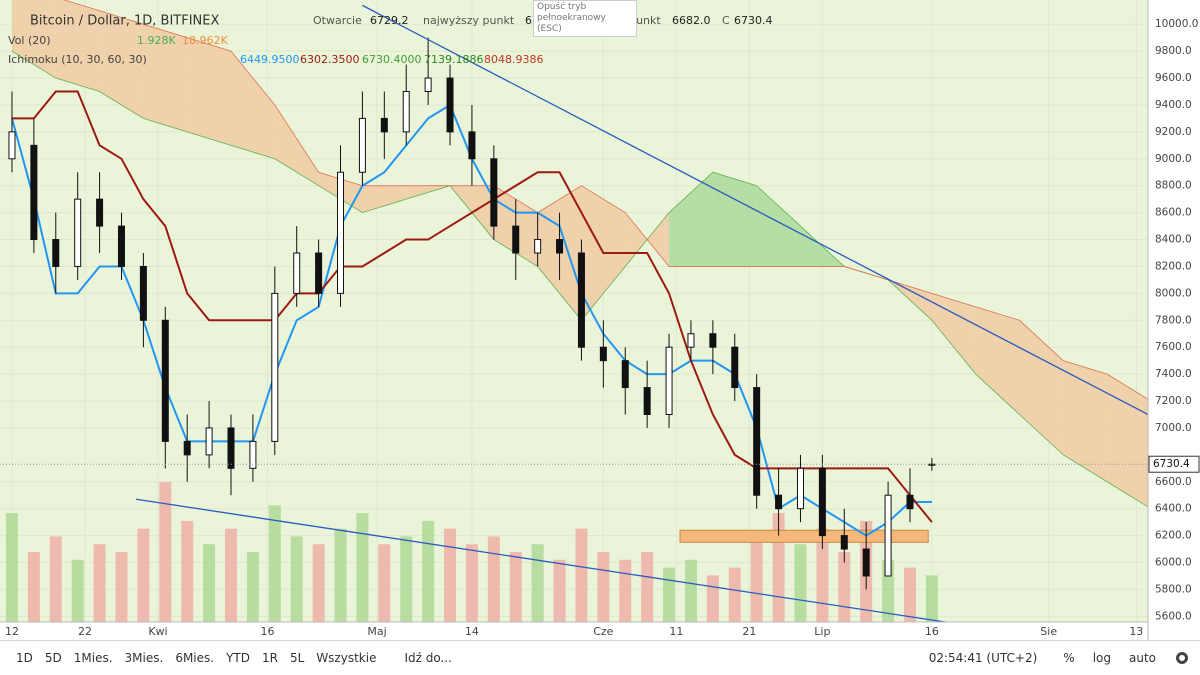  What do you see at coordinates (270, 658) in the screenshot?
I see `range-button: 1R` at bounding box center [270, 658].